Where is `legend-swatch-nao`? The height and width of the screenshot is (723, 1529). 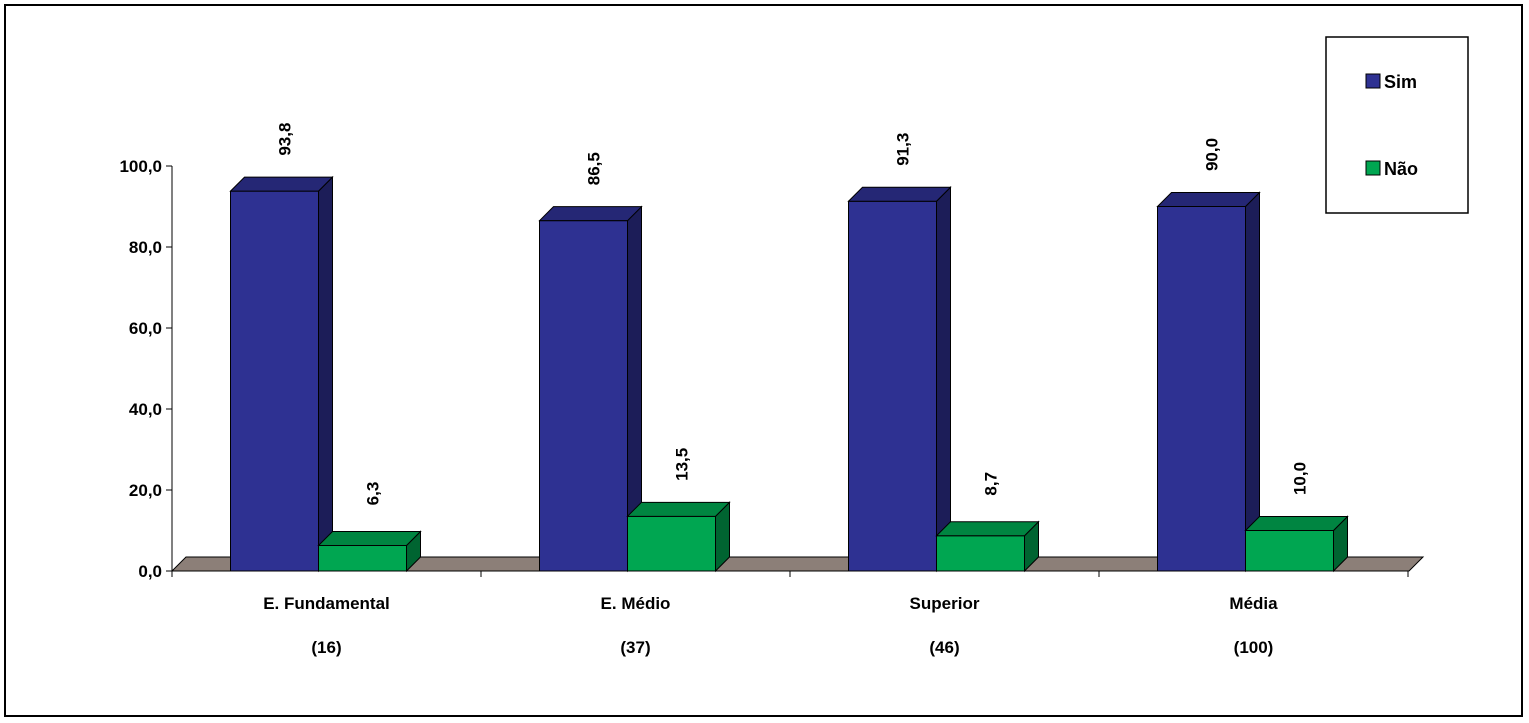
legend-swatch-nao is located at coordinates (1373, 168).